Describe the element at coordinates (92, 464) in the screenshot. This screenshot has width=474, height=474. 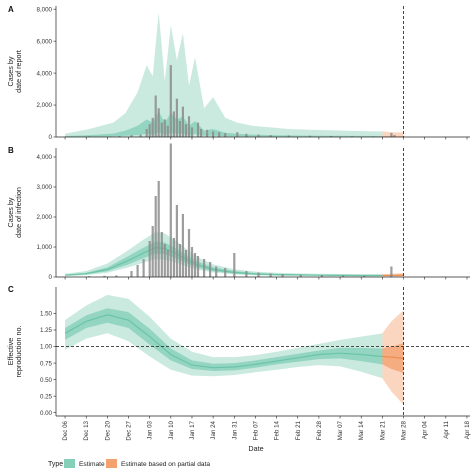
I see `legend-label-estimate: Estimate` at that location.